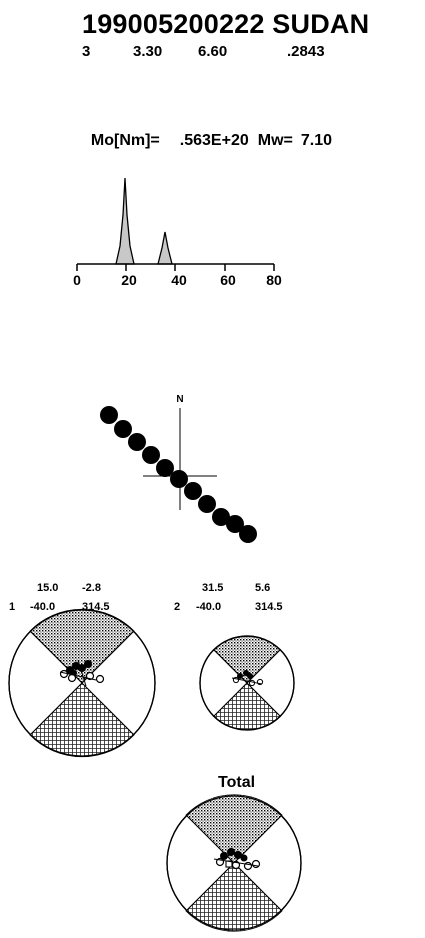  What do you see at coordinates (316, 140) in the screenshot?
I see `mw-value: 7.10` at bounding box center [316, 140].